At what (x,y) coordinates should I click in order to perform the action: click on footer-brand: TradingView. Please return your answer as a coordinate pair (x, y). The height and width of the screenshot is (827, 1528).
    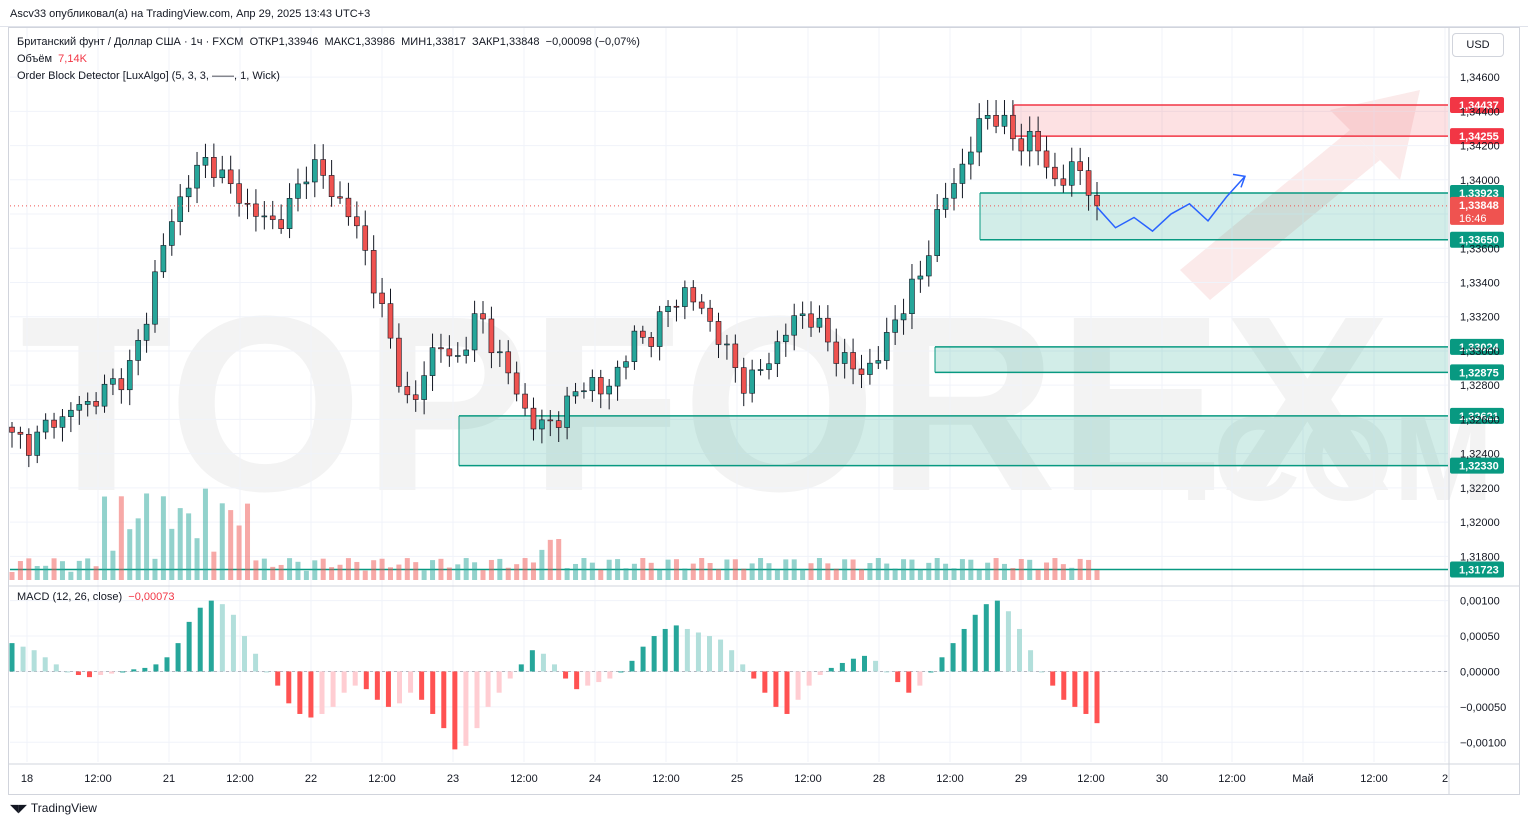
    Looking at the image, I should click on (63, 808).